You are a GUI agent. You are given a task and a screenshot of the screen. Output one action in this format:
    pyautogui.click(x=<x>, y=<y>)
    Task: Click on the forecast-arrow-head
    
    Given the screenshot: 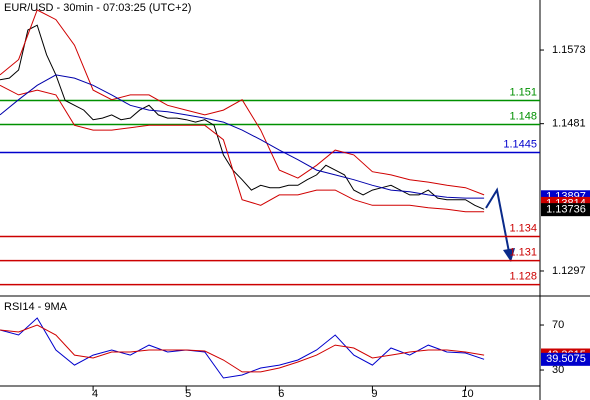 What is the action you would take?
    pyautogui.click(x=509, y=255)
    